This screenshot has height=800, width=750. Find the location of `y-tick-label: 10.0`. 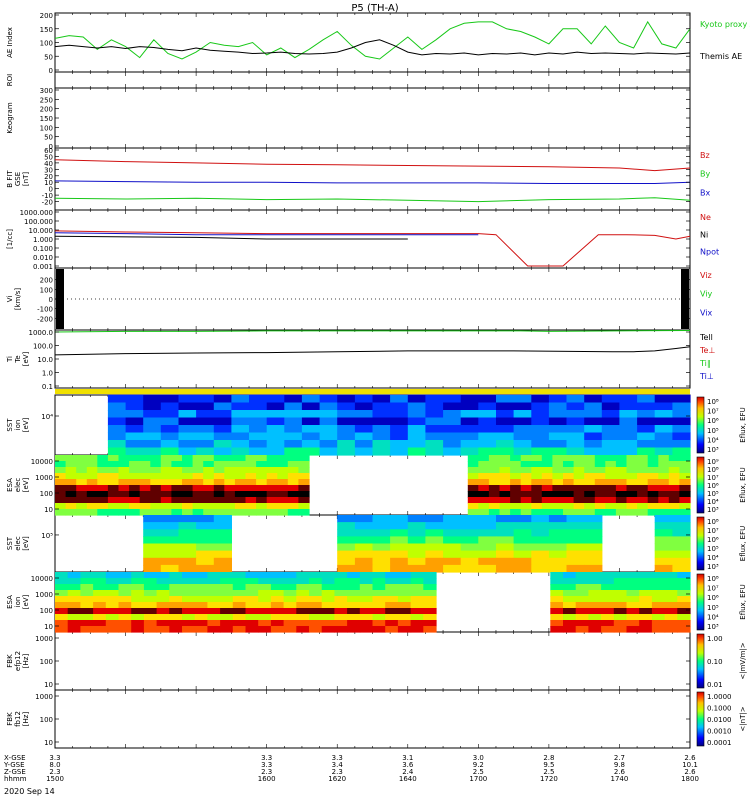

y-tick-label: 10.0 is located at coordinates (45, 360).